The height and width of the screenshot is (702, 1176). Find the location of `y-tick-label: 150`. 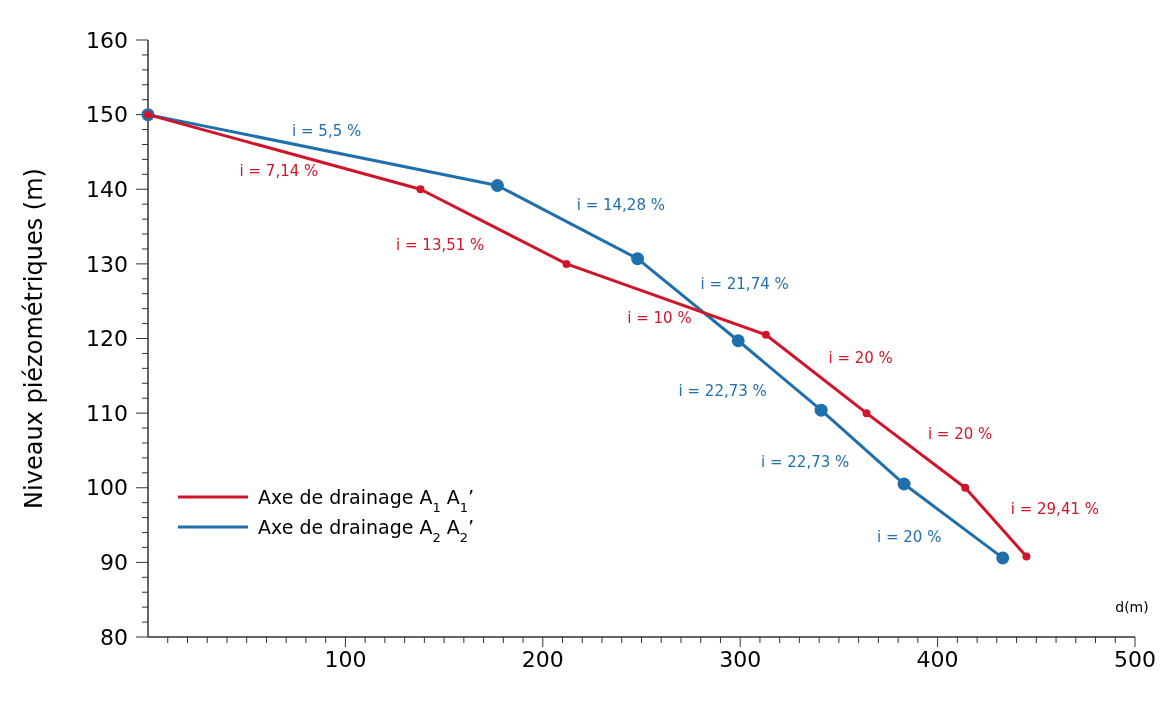

y-tick-label: 150 is located at coordinates (107, 115).